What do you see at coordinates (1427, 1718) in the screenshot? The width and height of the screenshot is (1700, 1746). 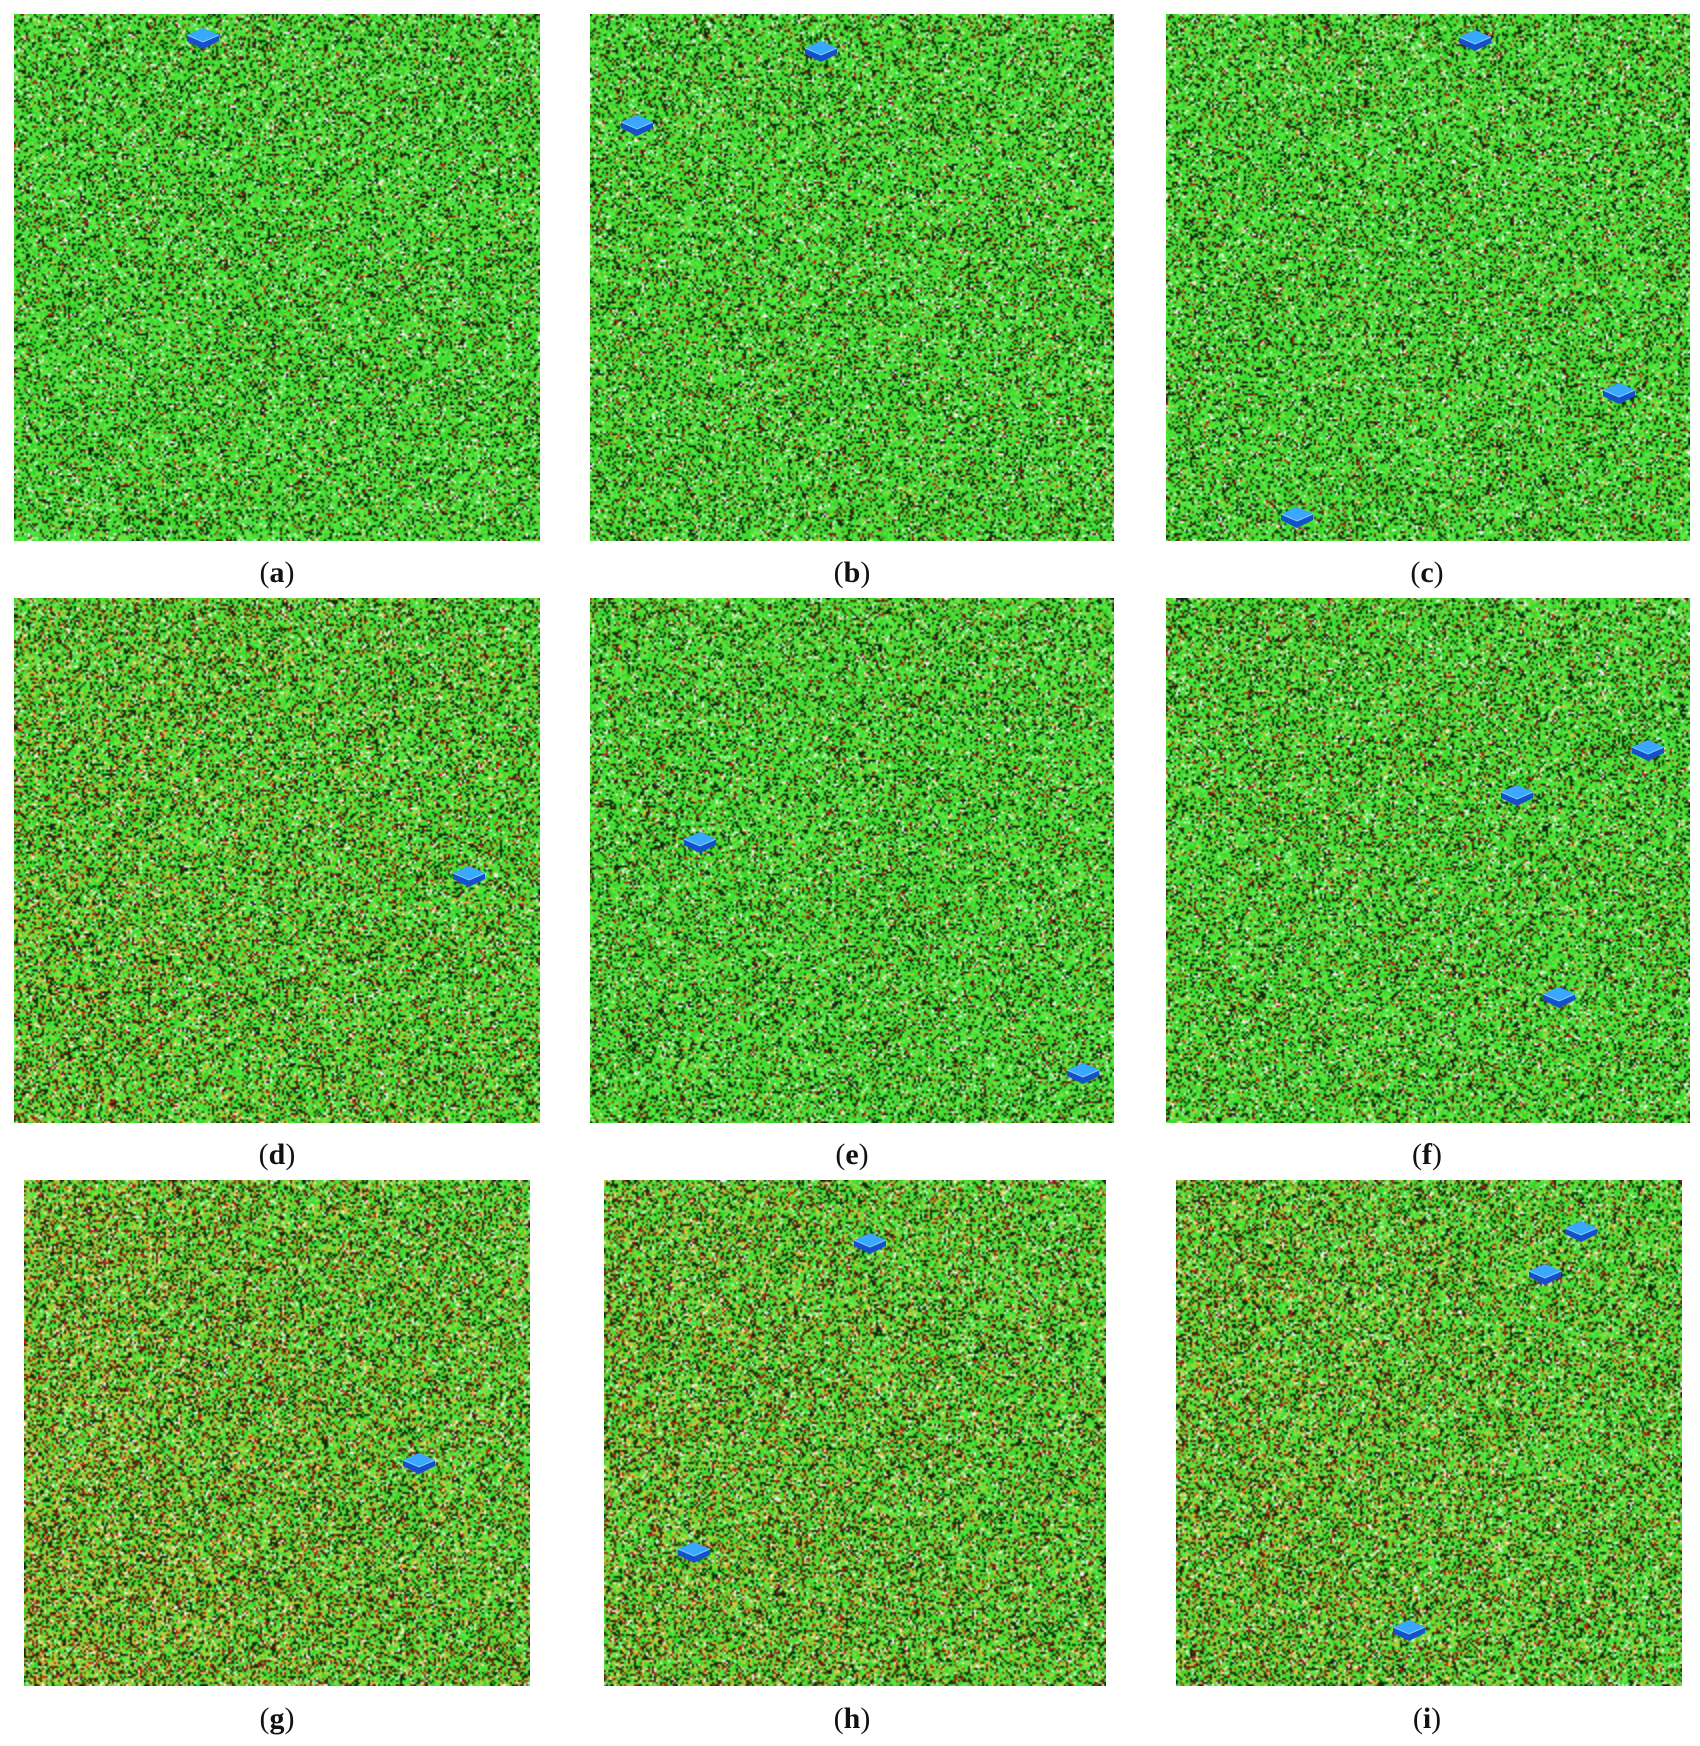 I see `panel-caption: (i)` at bounding box center [1427, 1718].